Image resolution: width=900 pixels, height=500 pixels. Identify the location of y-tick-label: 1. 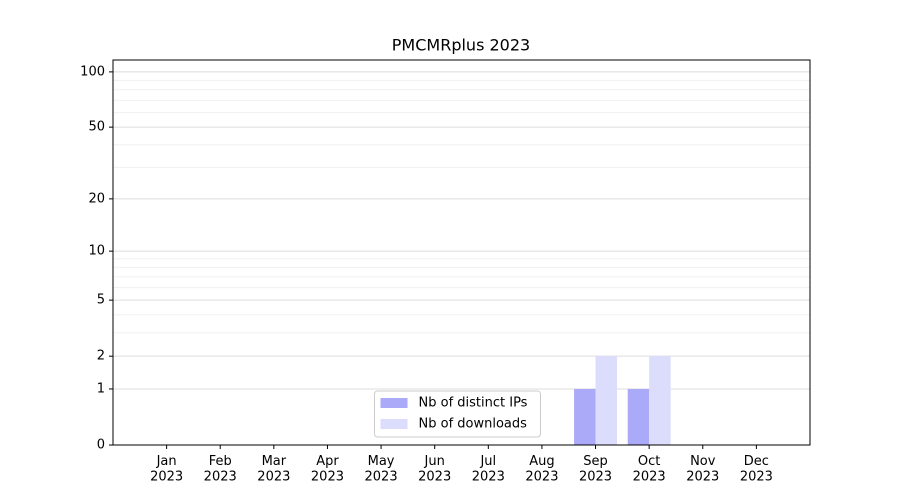
(101, 388).